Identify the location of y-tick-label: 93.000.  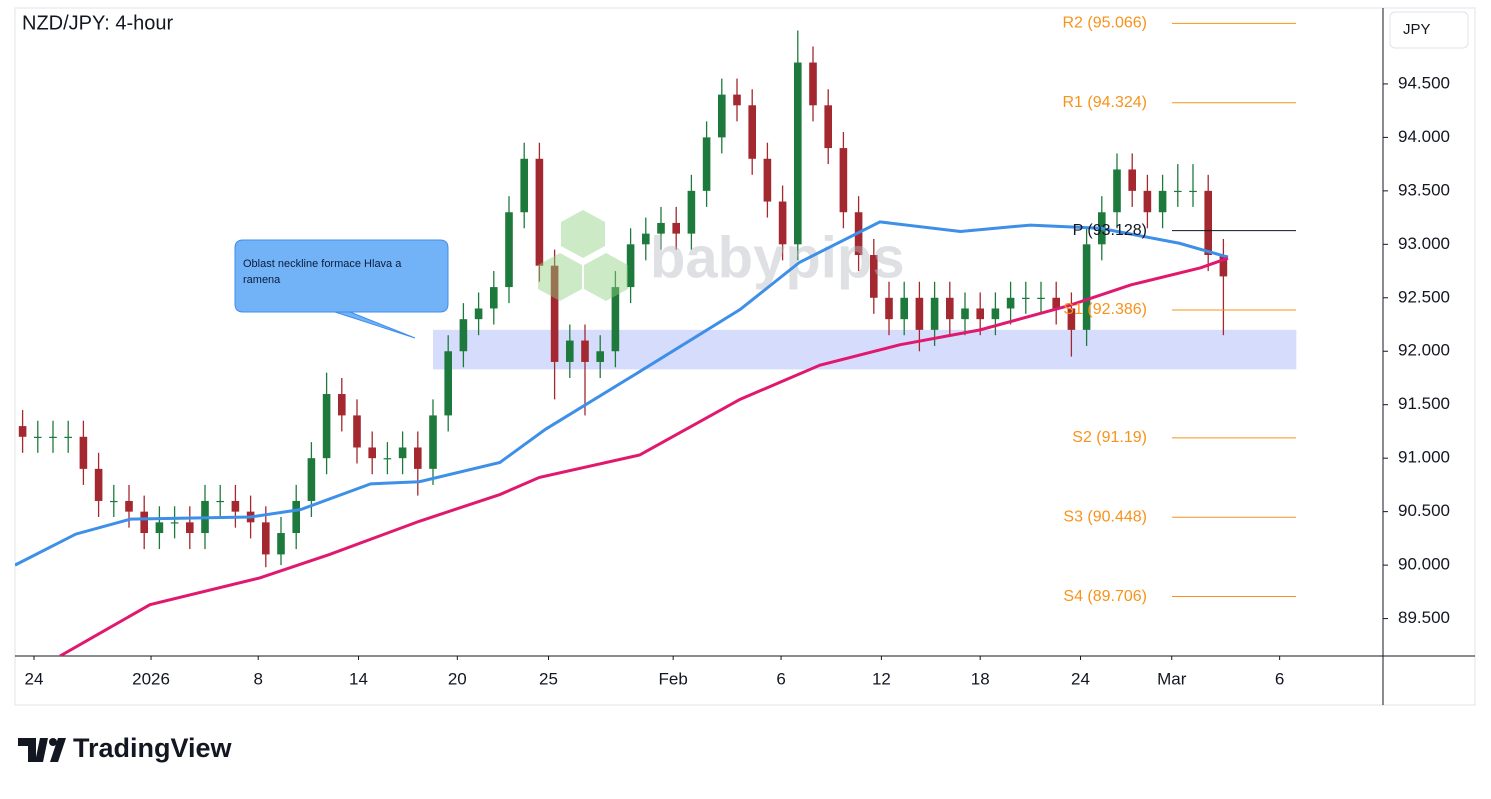
(1424, 243).